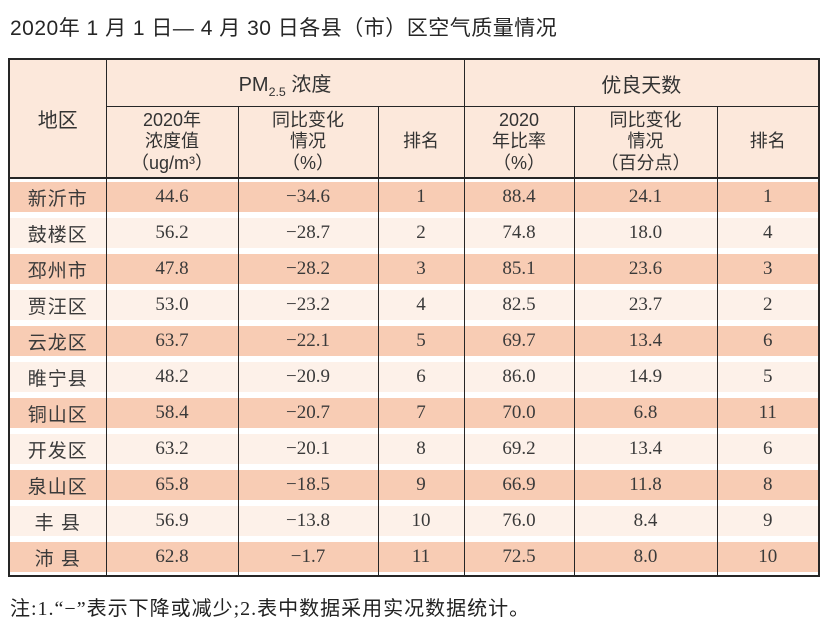  What do you see at coordinates (284, 28) in the screenshot?
I see `page-title: 2020年 1 月 1 日— 4 月 30 日各县（市）区空气质量情况` at bounding box center [284, 28].